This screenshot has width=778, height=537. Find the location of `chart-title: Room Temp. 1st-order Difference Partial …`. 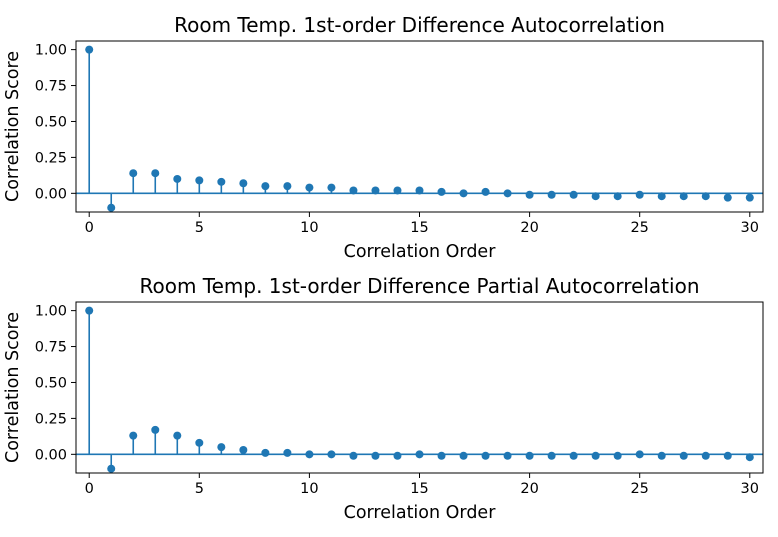

chart-title: Room Temp. 1st-order Difference Partial … is located at coordinates (419, 286).